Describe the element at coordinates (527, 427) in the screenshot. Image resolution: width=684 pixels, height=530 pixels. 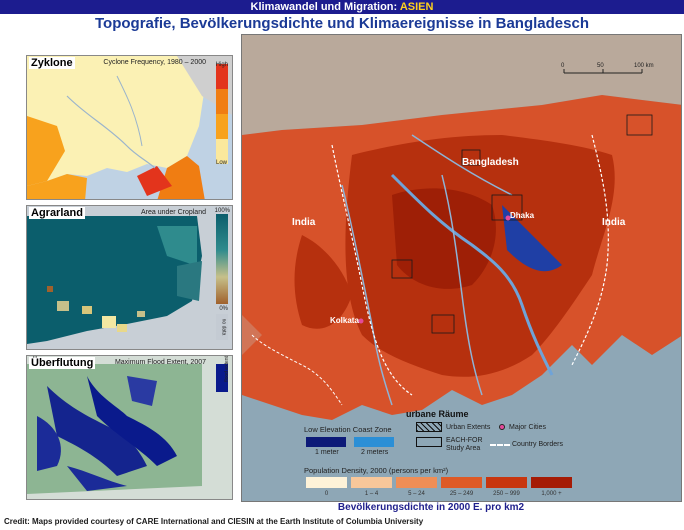
I see `major-cities-label: Major Cities` at that location.